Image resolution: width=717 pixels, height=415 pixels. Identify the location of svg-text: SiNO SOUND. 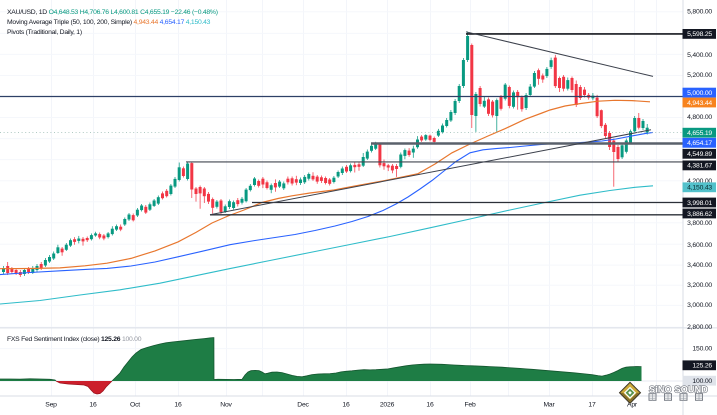
(678, 389).